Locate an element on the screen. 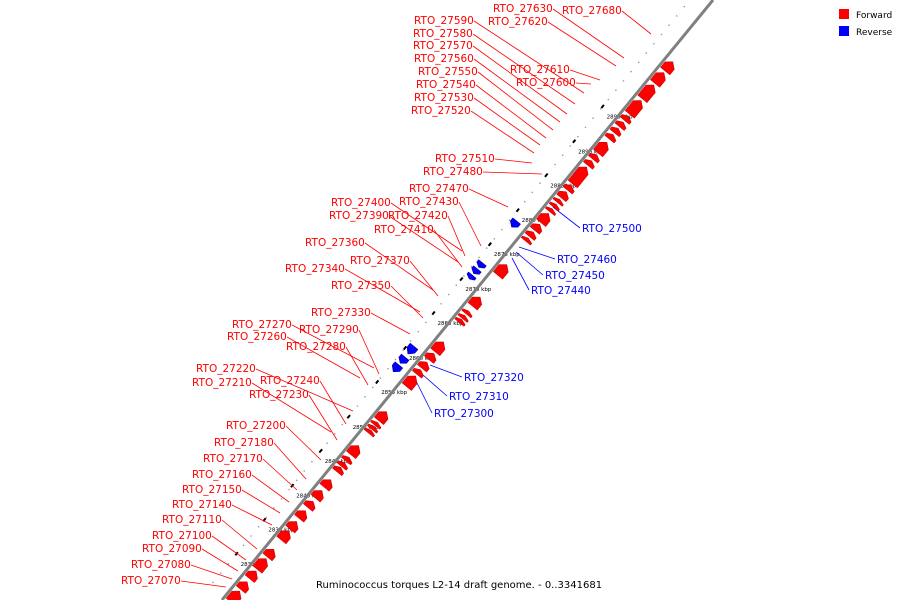  gene-label-rto_27090: RTO_27090 is located at coordinates (172, 549).